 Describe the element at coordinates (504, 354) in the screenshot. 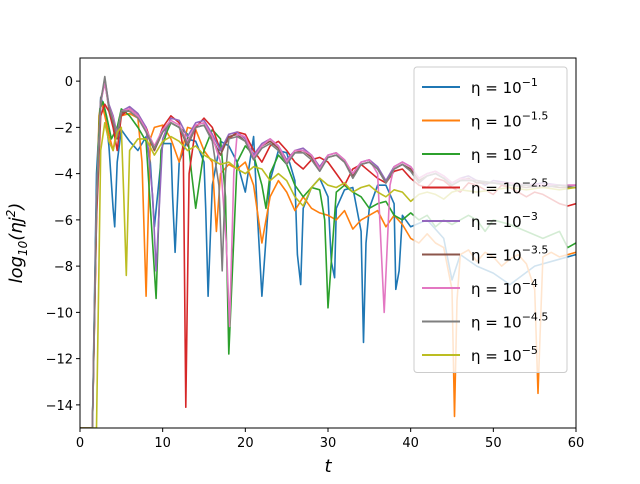

I see `legend-label: η = 10−5` at that location.